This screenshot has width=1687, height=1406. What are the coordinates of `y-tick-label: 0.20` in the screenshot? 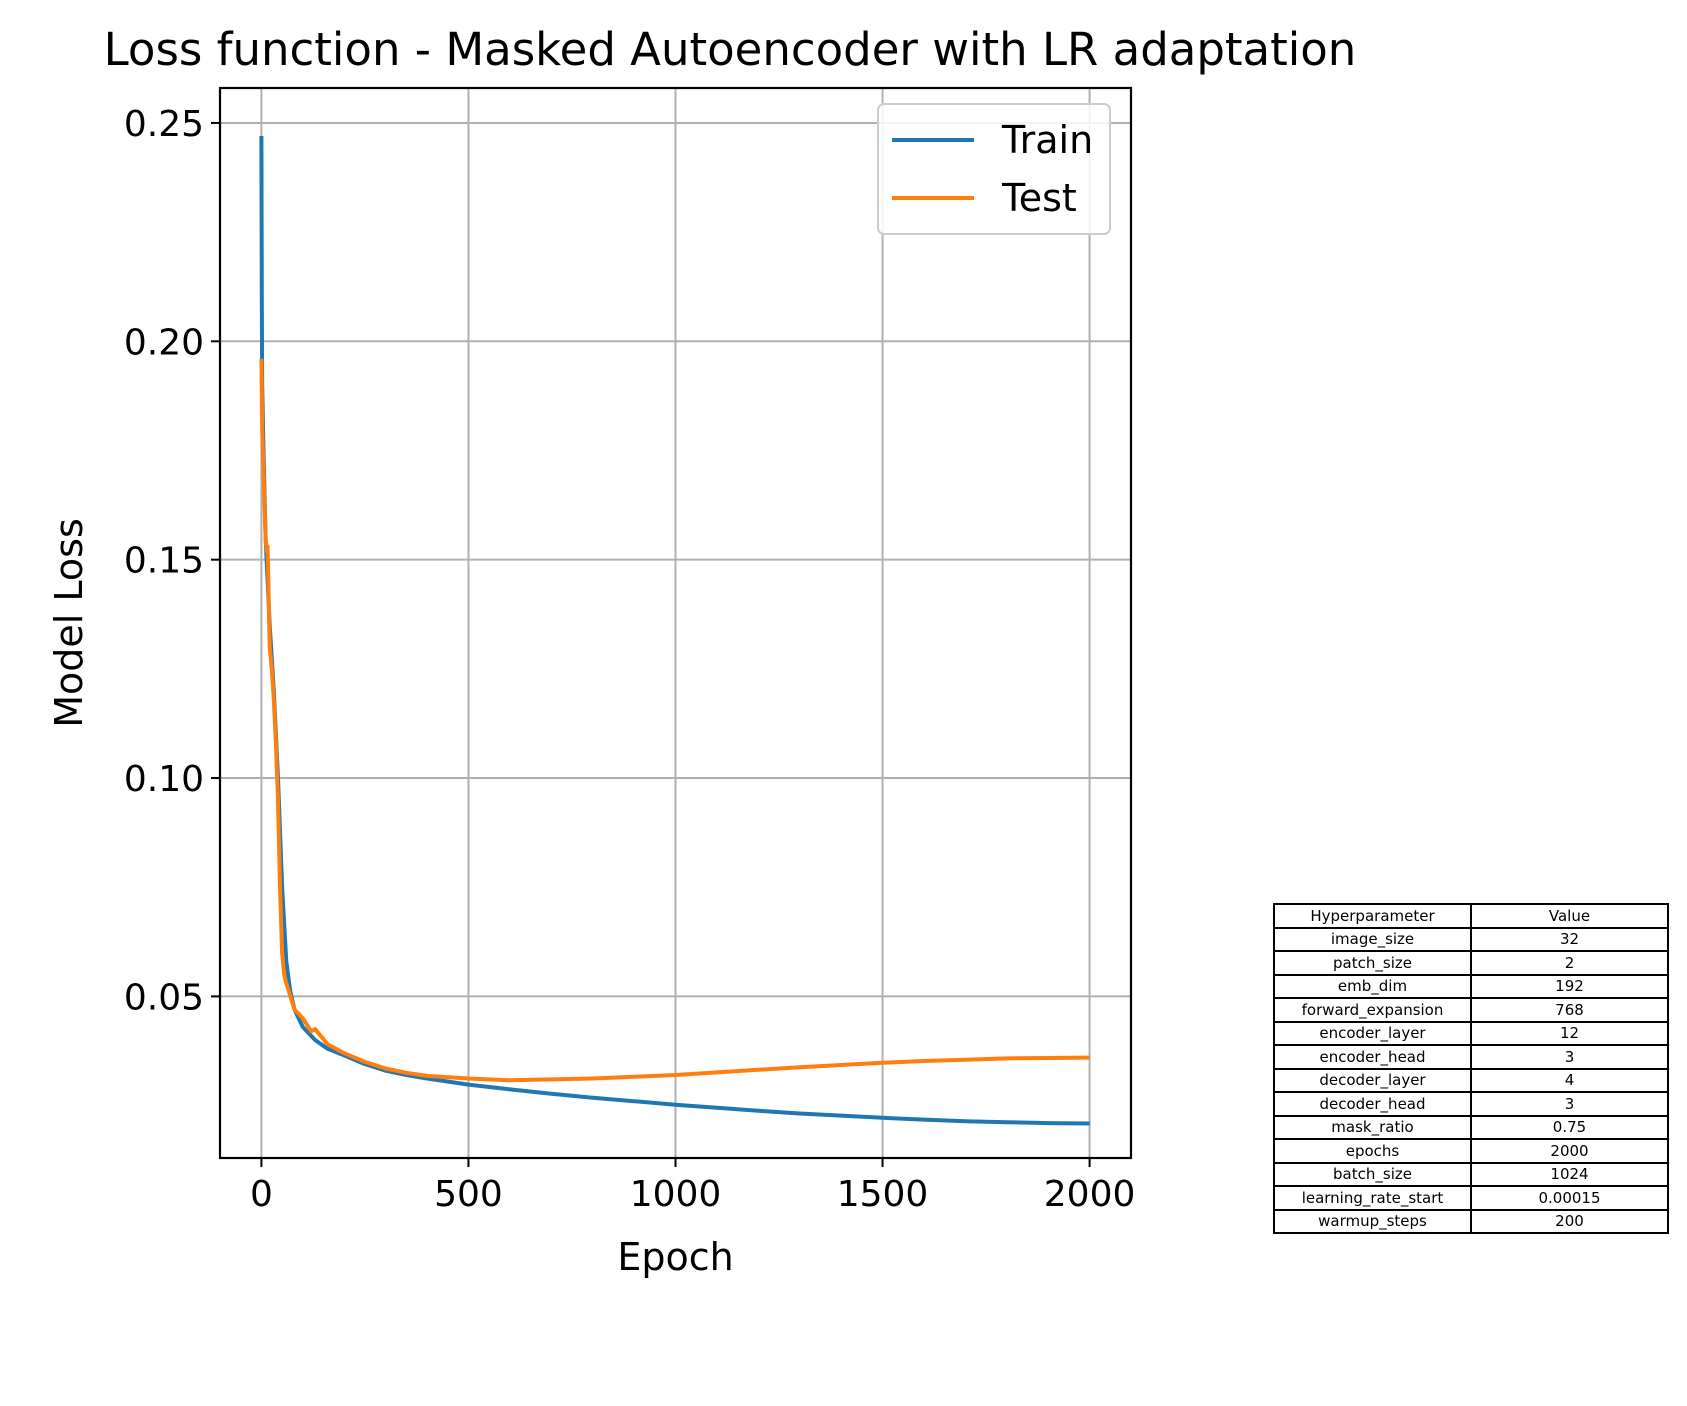 It's located at (164, 342).